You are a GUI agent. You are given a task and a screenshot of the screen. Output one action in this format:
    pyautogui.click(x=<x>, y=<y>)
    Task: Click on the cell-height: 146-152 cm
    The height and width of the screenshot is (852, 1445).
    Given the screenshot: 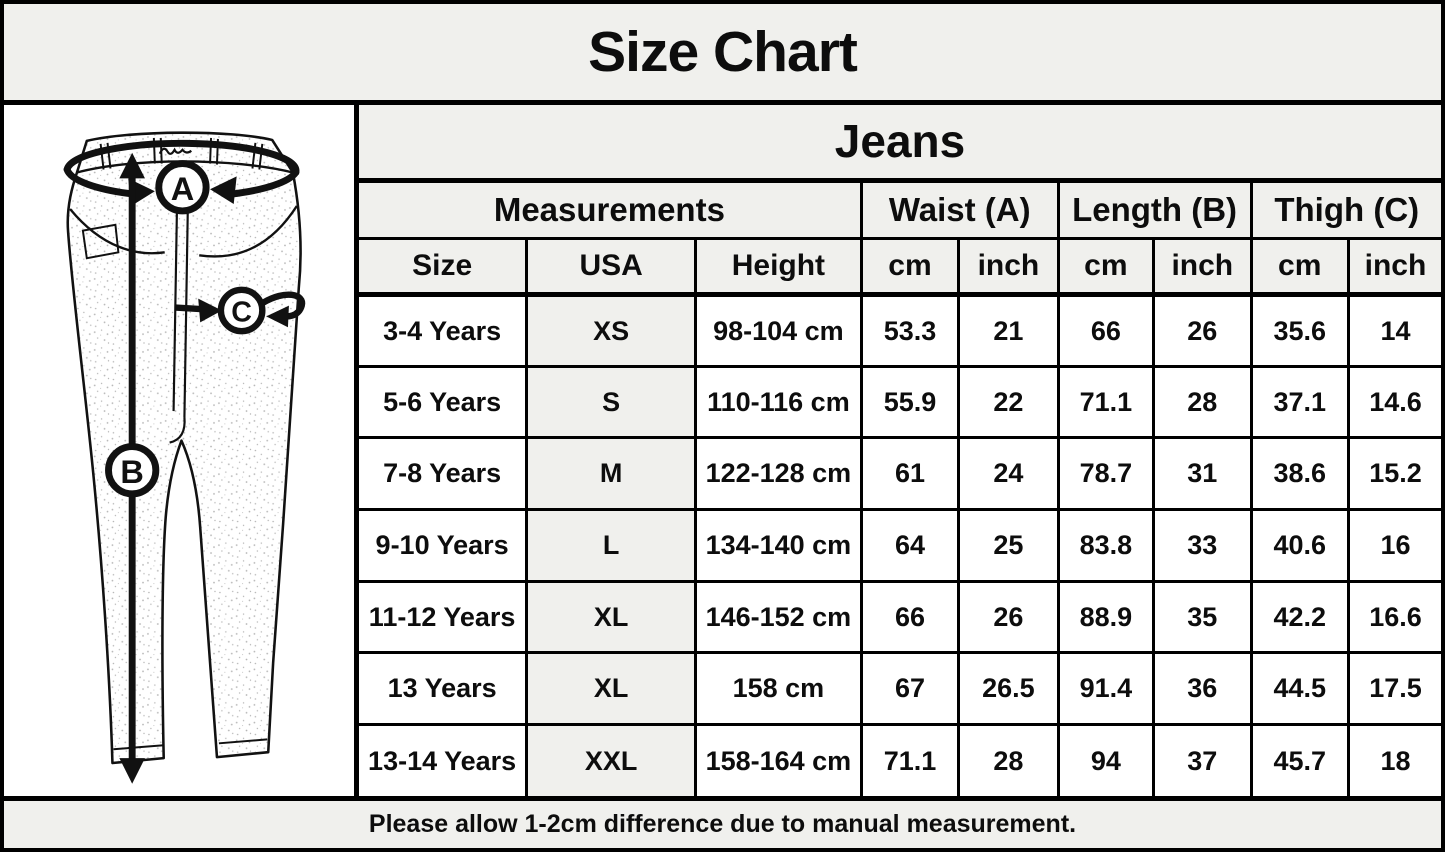 What is the action you would take?
    pyautogui.click(x=778, y=617)
    